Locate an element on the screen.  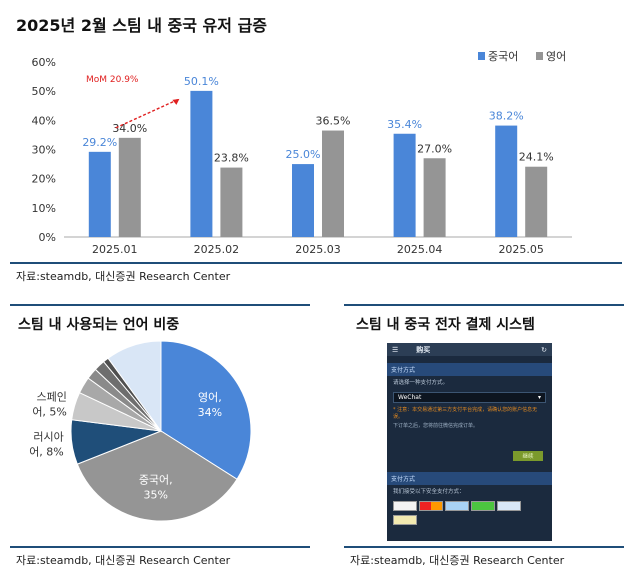
legend-label: 영어 is located at coordinates (556, 56).